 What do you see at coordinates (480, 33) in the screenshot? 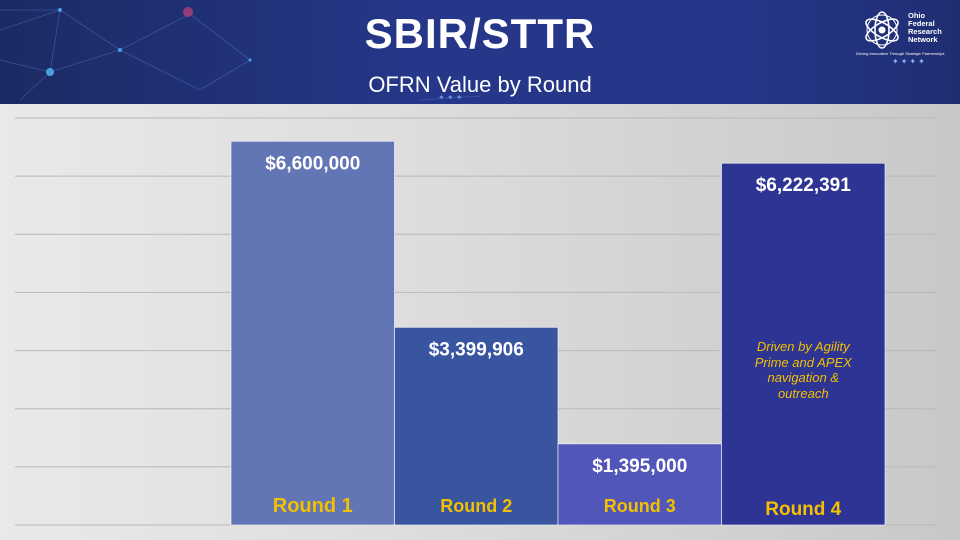
I see `page-title: SBIR/STTR` at bounding box center [480, 33].